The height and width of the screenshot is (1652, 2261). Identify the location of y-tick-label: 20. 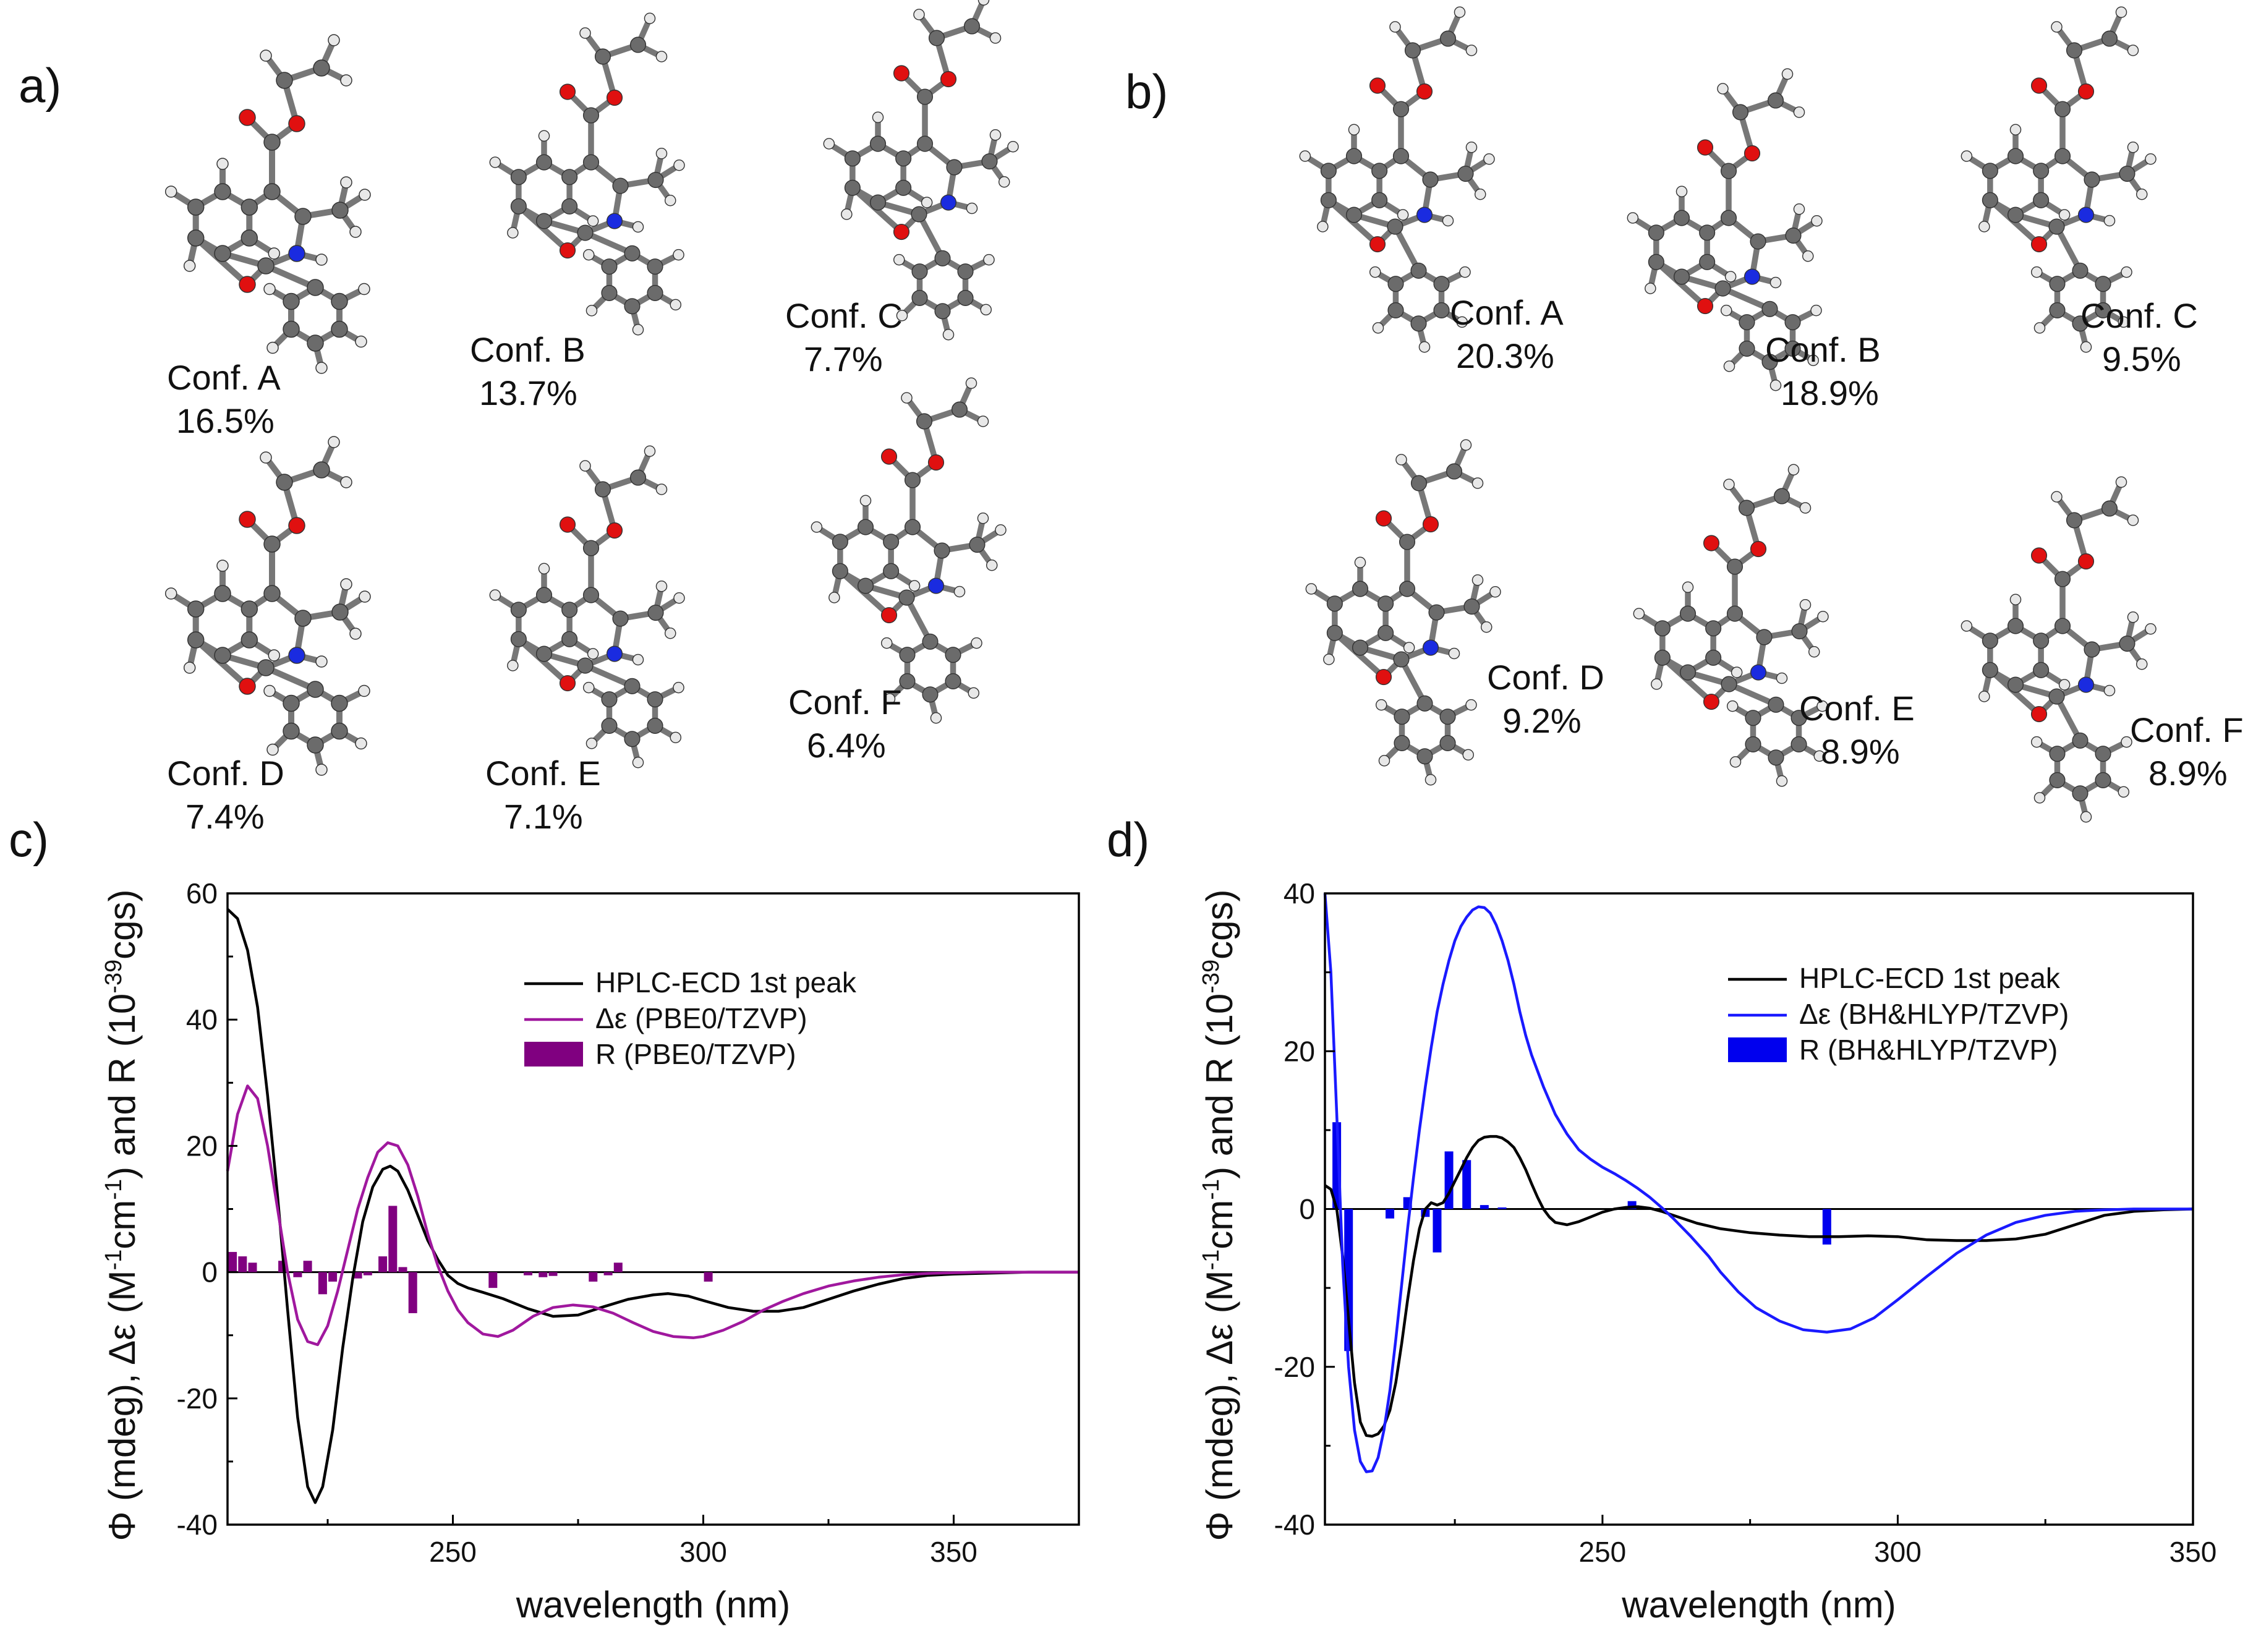
(202, 1146).